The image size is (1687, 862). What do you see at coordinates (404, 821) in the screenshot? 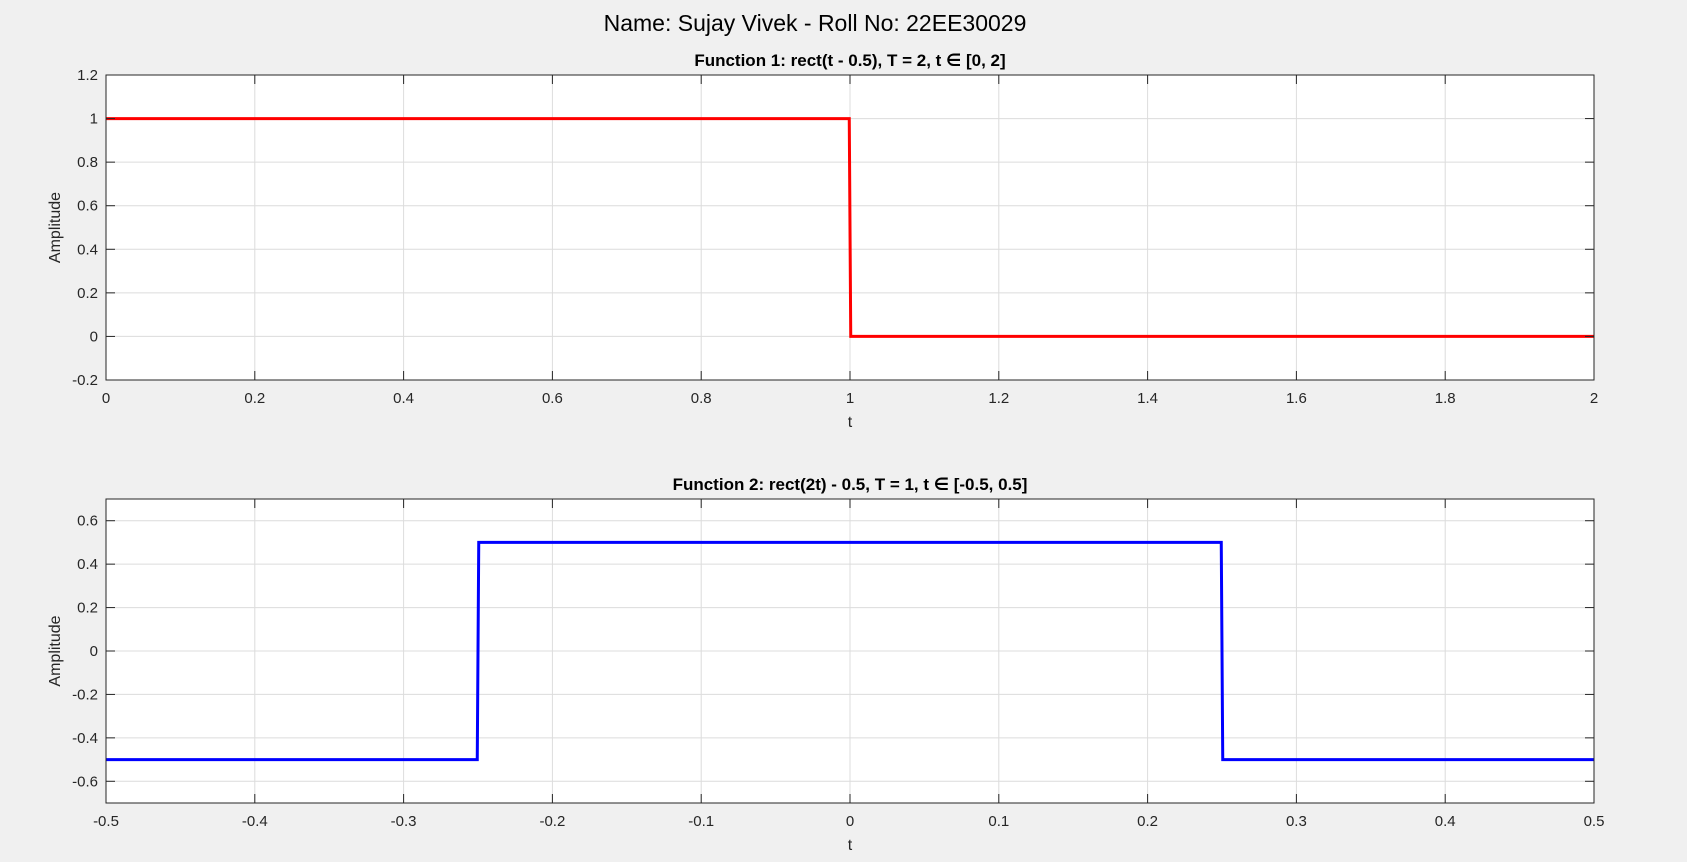
I see `x-tick-label: -0.3` at bounding box center [404, 821].